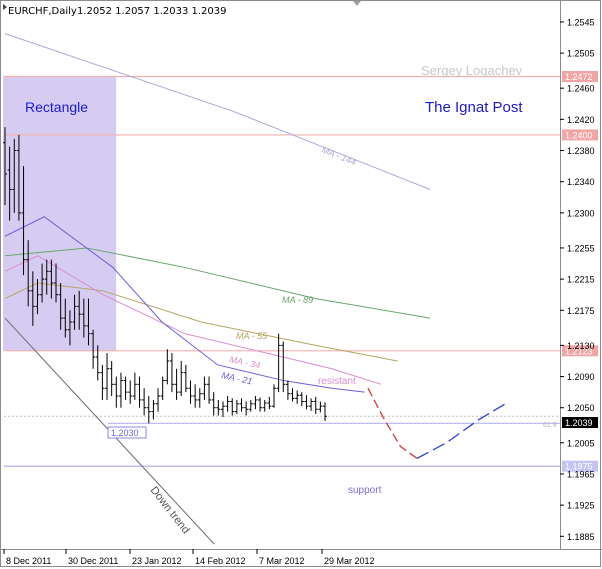 The image size is (602, 569). I want to click on window-title: EURCHF,Daily, so click(42, 11).